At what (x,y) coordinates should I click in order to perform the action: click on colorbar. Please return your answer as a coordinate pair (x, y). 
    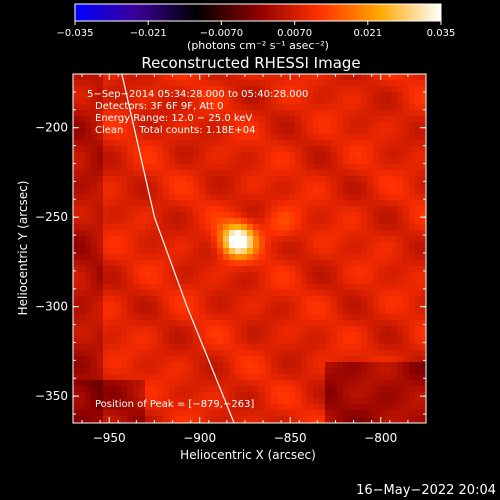
    Looking at the image, I should click on (258, 12).